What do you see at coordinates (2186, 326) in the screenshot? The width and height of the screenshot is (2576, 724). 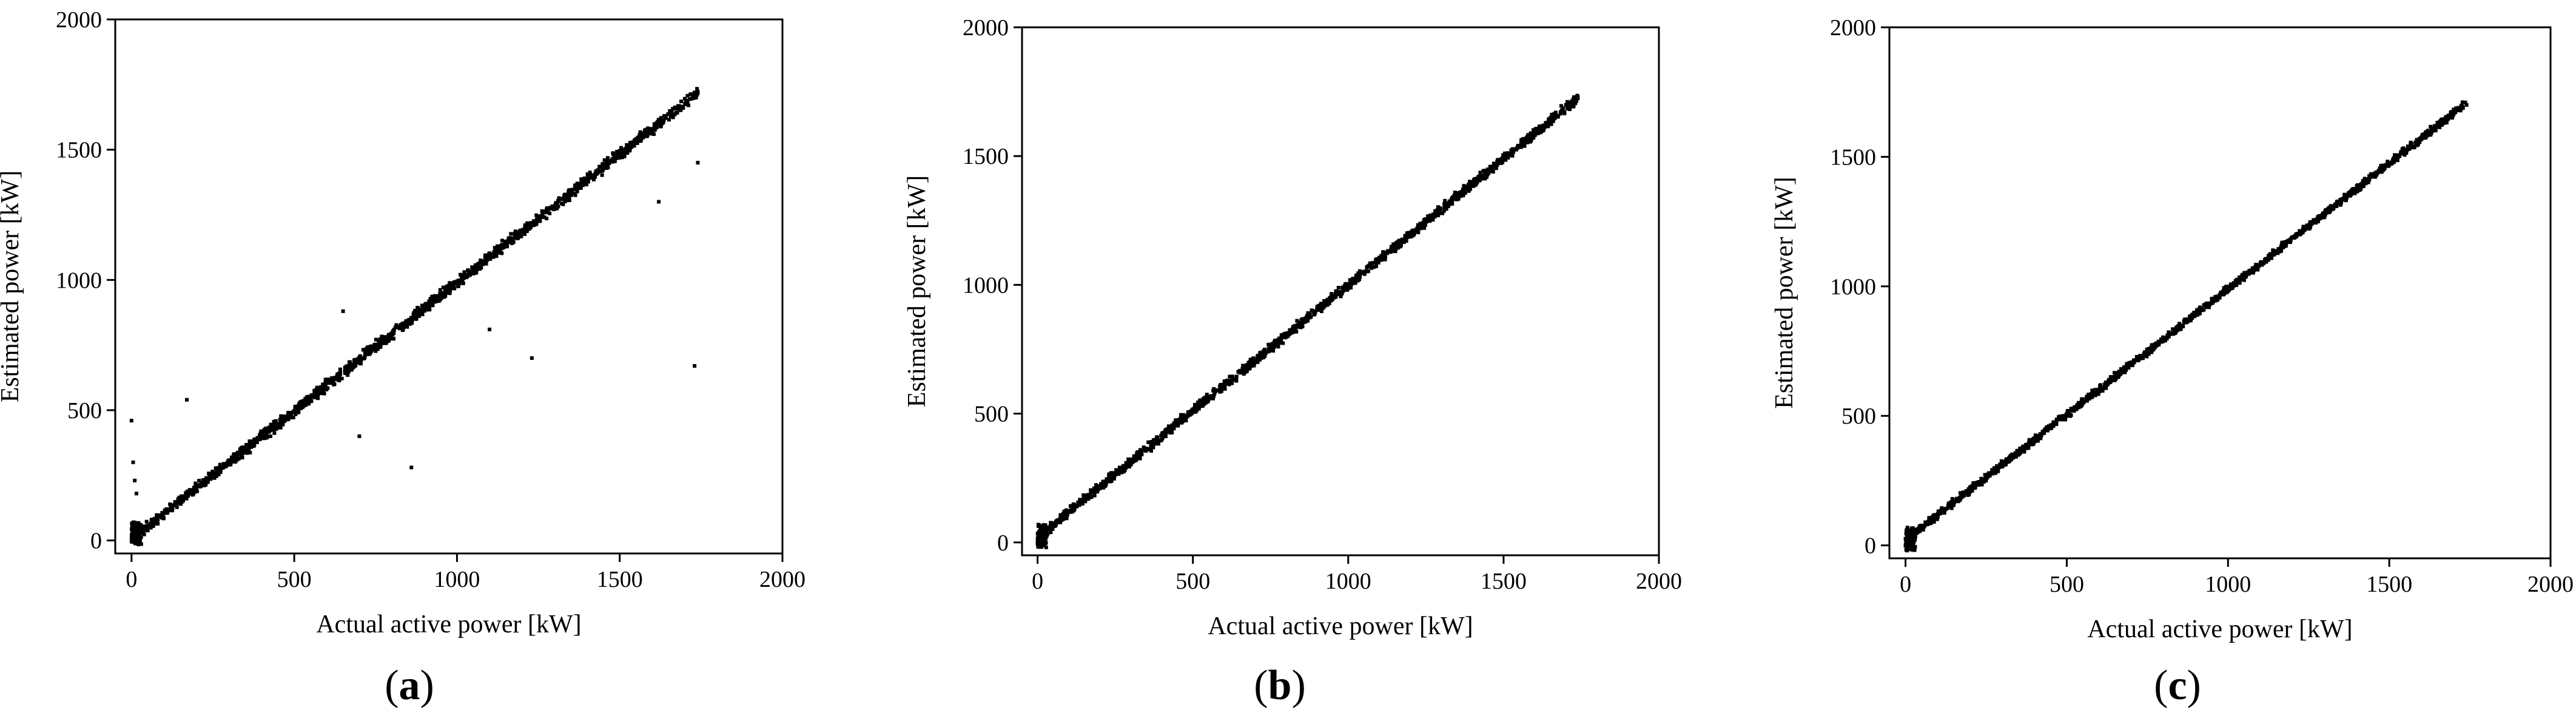 I see `scatter-points` at bounding box center [2186, 326].